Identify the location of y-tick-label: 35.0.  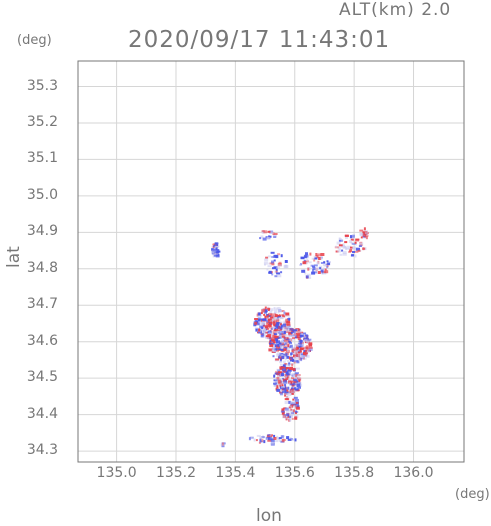
(42, 194).